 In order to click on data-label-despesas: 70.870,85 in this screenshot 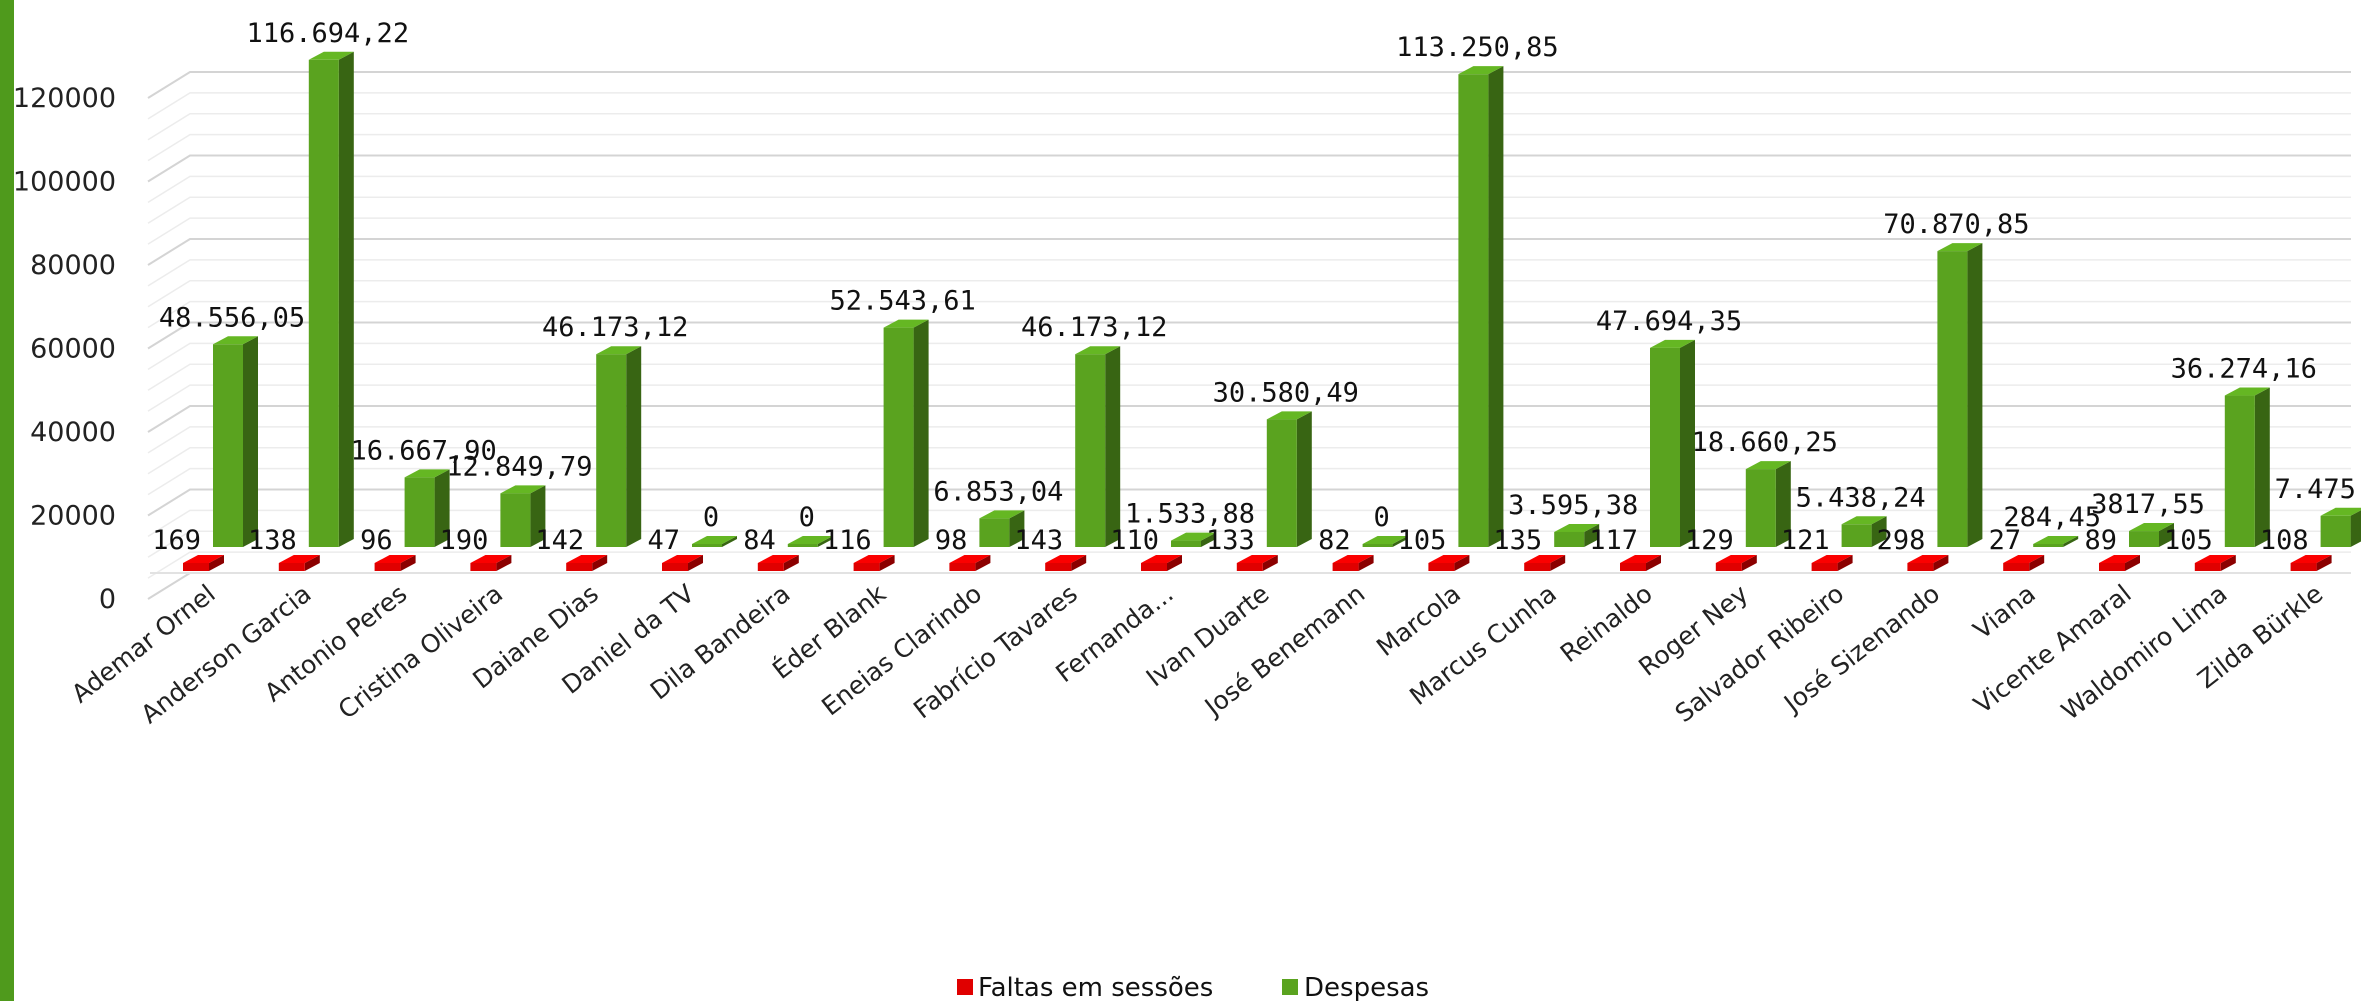, I will do `click(1956, 224)`.